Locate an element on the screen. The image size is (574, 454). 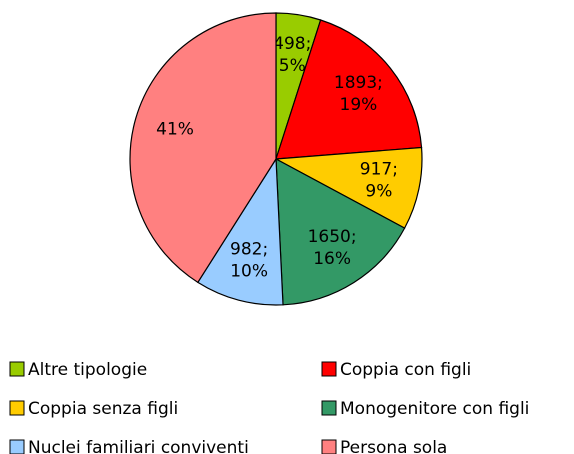
legend-label: Altre tipologie is located at coordinates (87, 370).